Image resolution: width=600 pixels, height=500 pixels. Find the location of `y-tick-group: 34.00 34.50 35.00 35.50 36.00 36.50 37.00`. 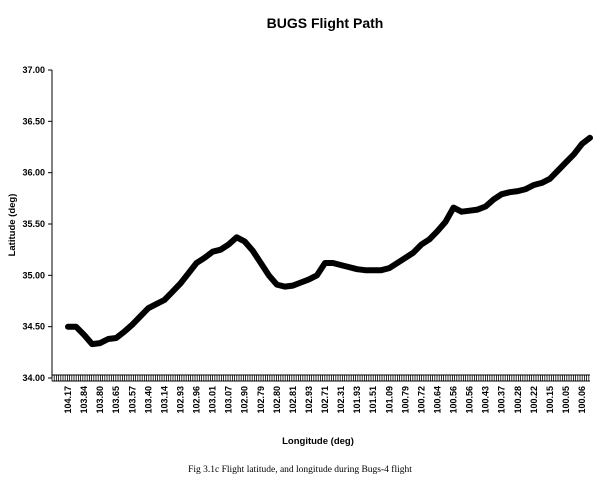

y-tick-group: 34.00 34.50 35.00 35.50 36.00 36.50 37.00 is located at coordinates (37, 224).